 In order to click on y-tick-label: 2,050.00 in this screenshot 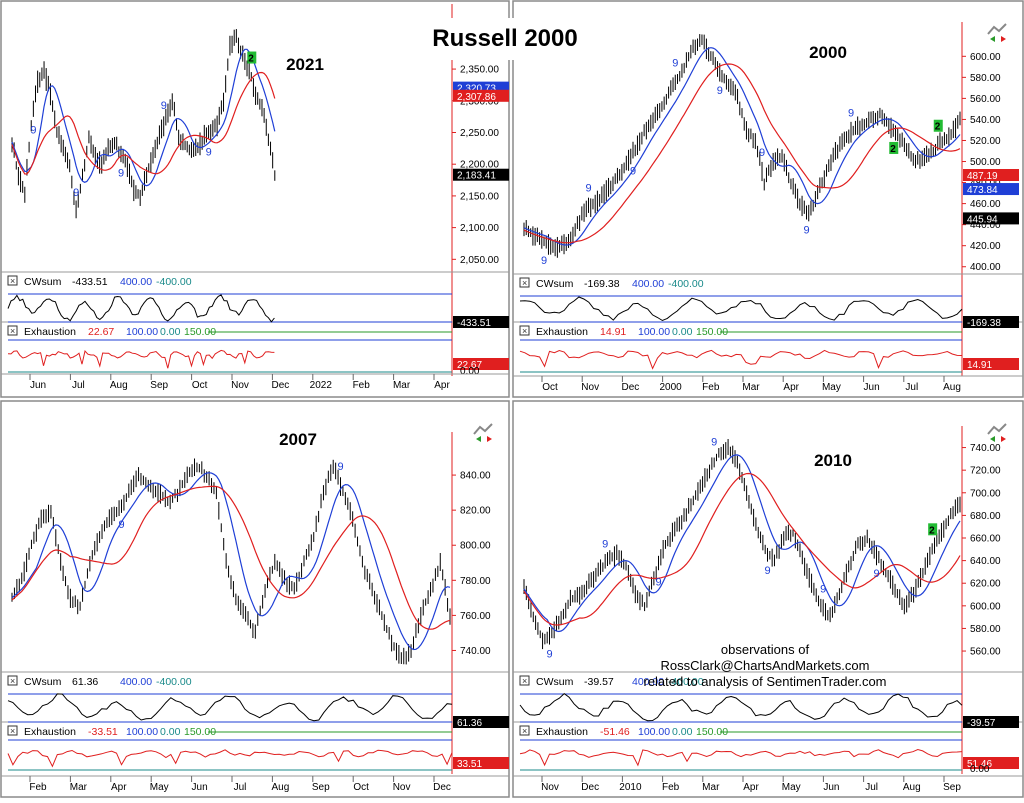, I will do `click(479, 260)`.